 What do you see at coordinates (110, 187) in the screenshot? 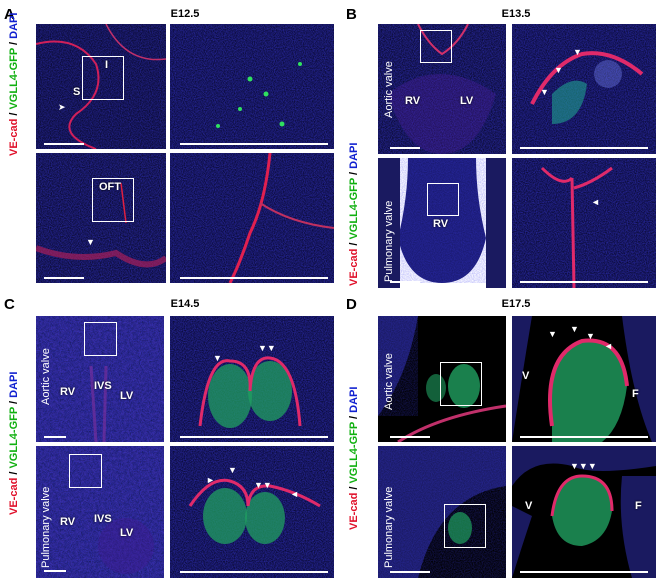
I see `label-oft: OFT` at bounding box center [110, 187].